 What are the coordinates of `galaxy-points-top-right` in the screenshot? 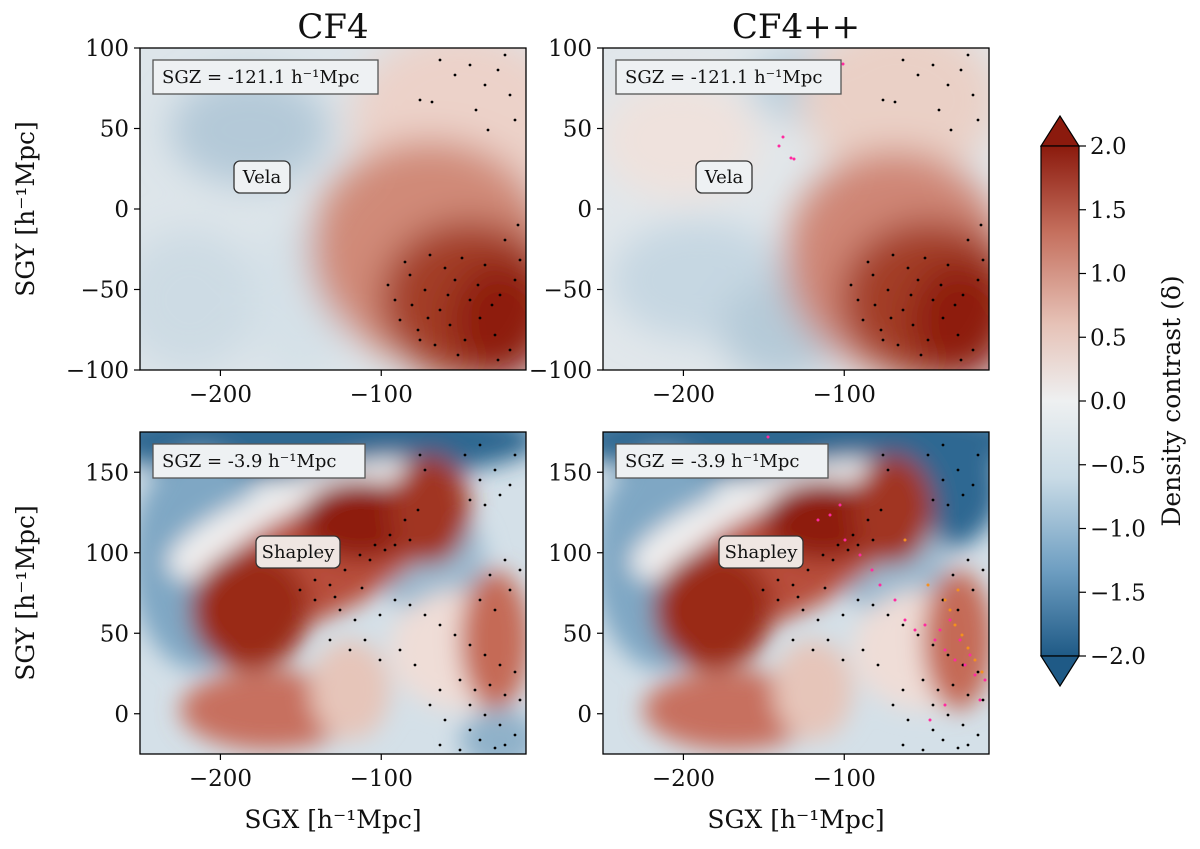 It's located at (881, 207).